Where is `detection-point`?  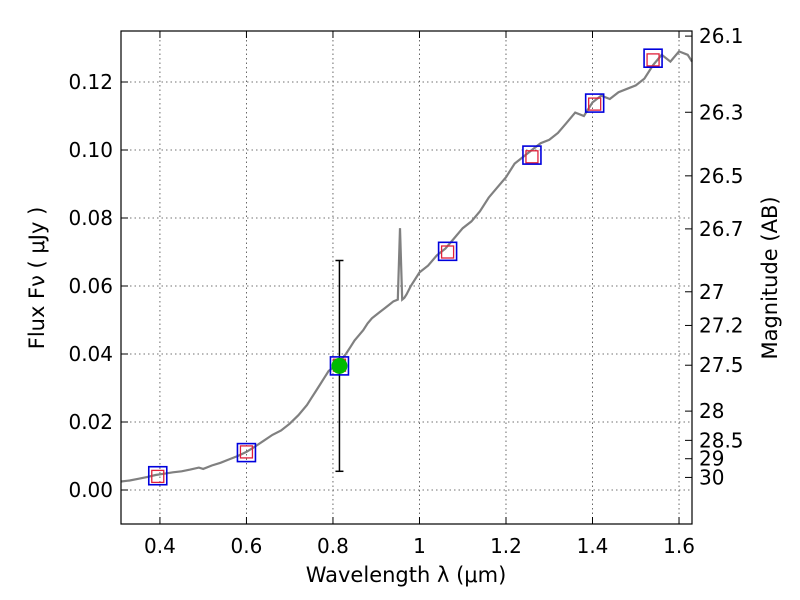
detection-point is located at coordinates (339, 365).